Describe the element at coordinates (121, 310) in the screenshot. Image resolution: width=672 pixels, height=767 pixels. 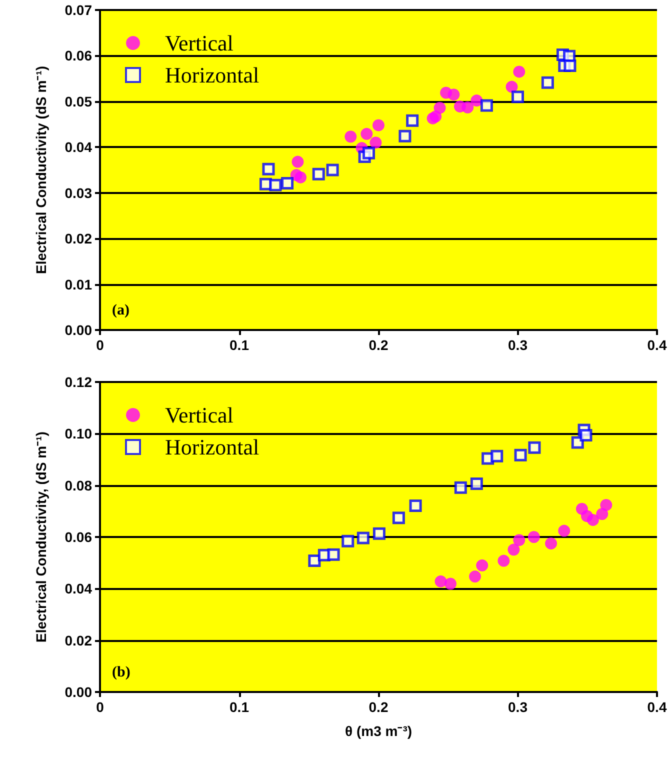
I see `annotation: (a)` at that location.